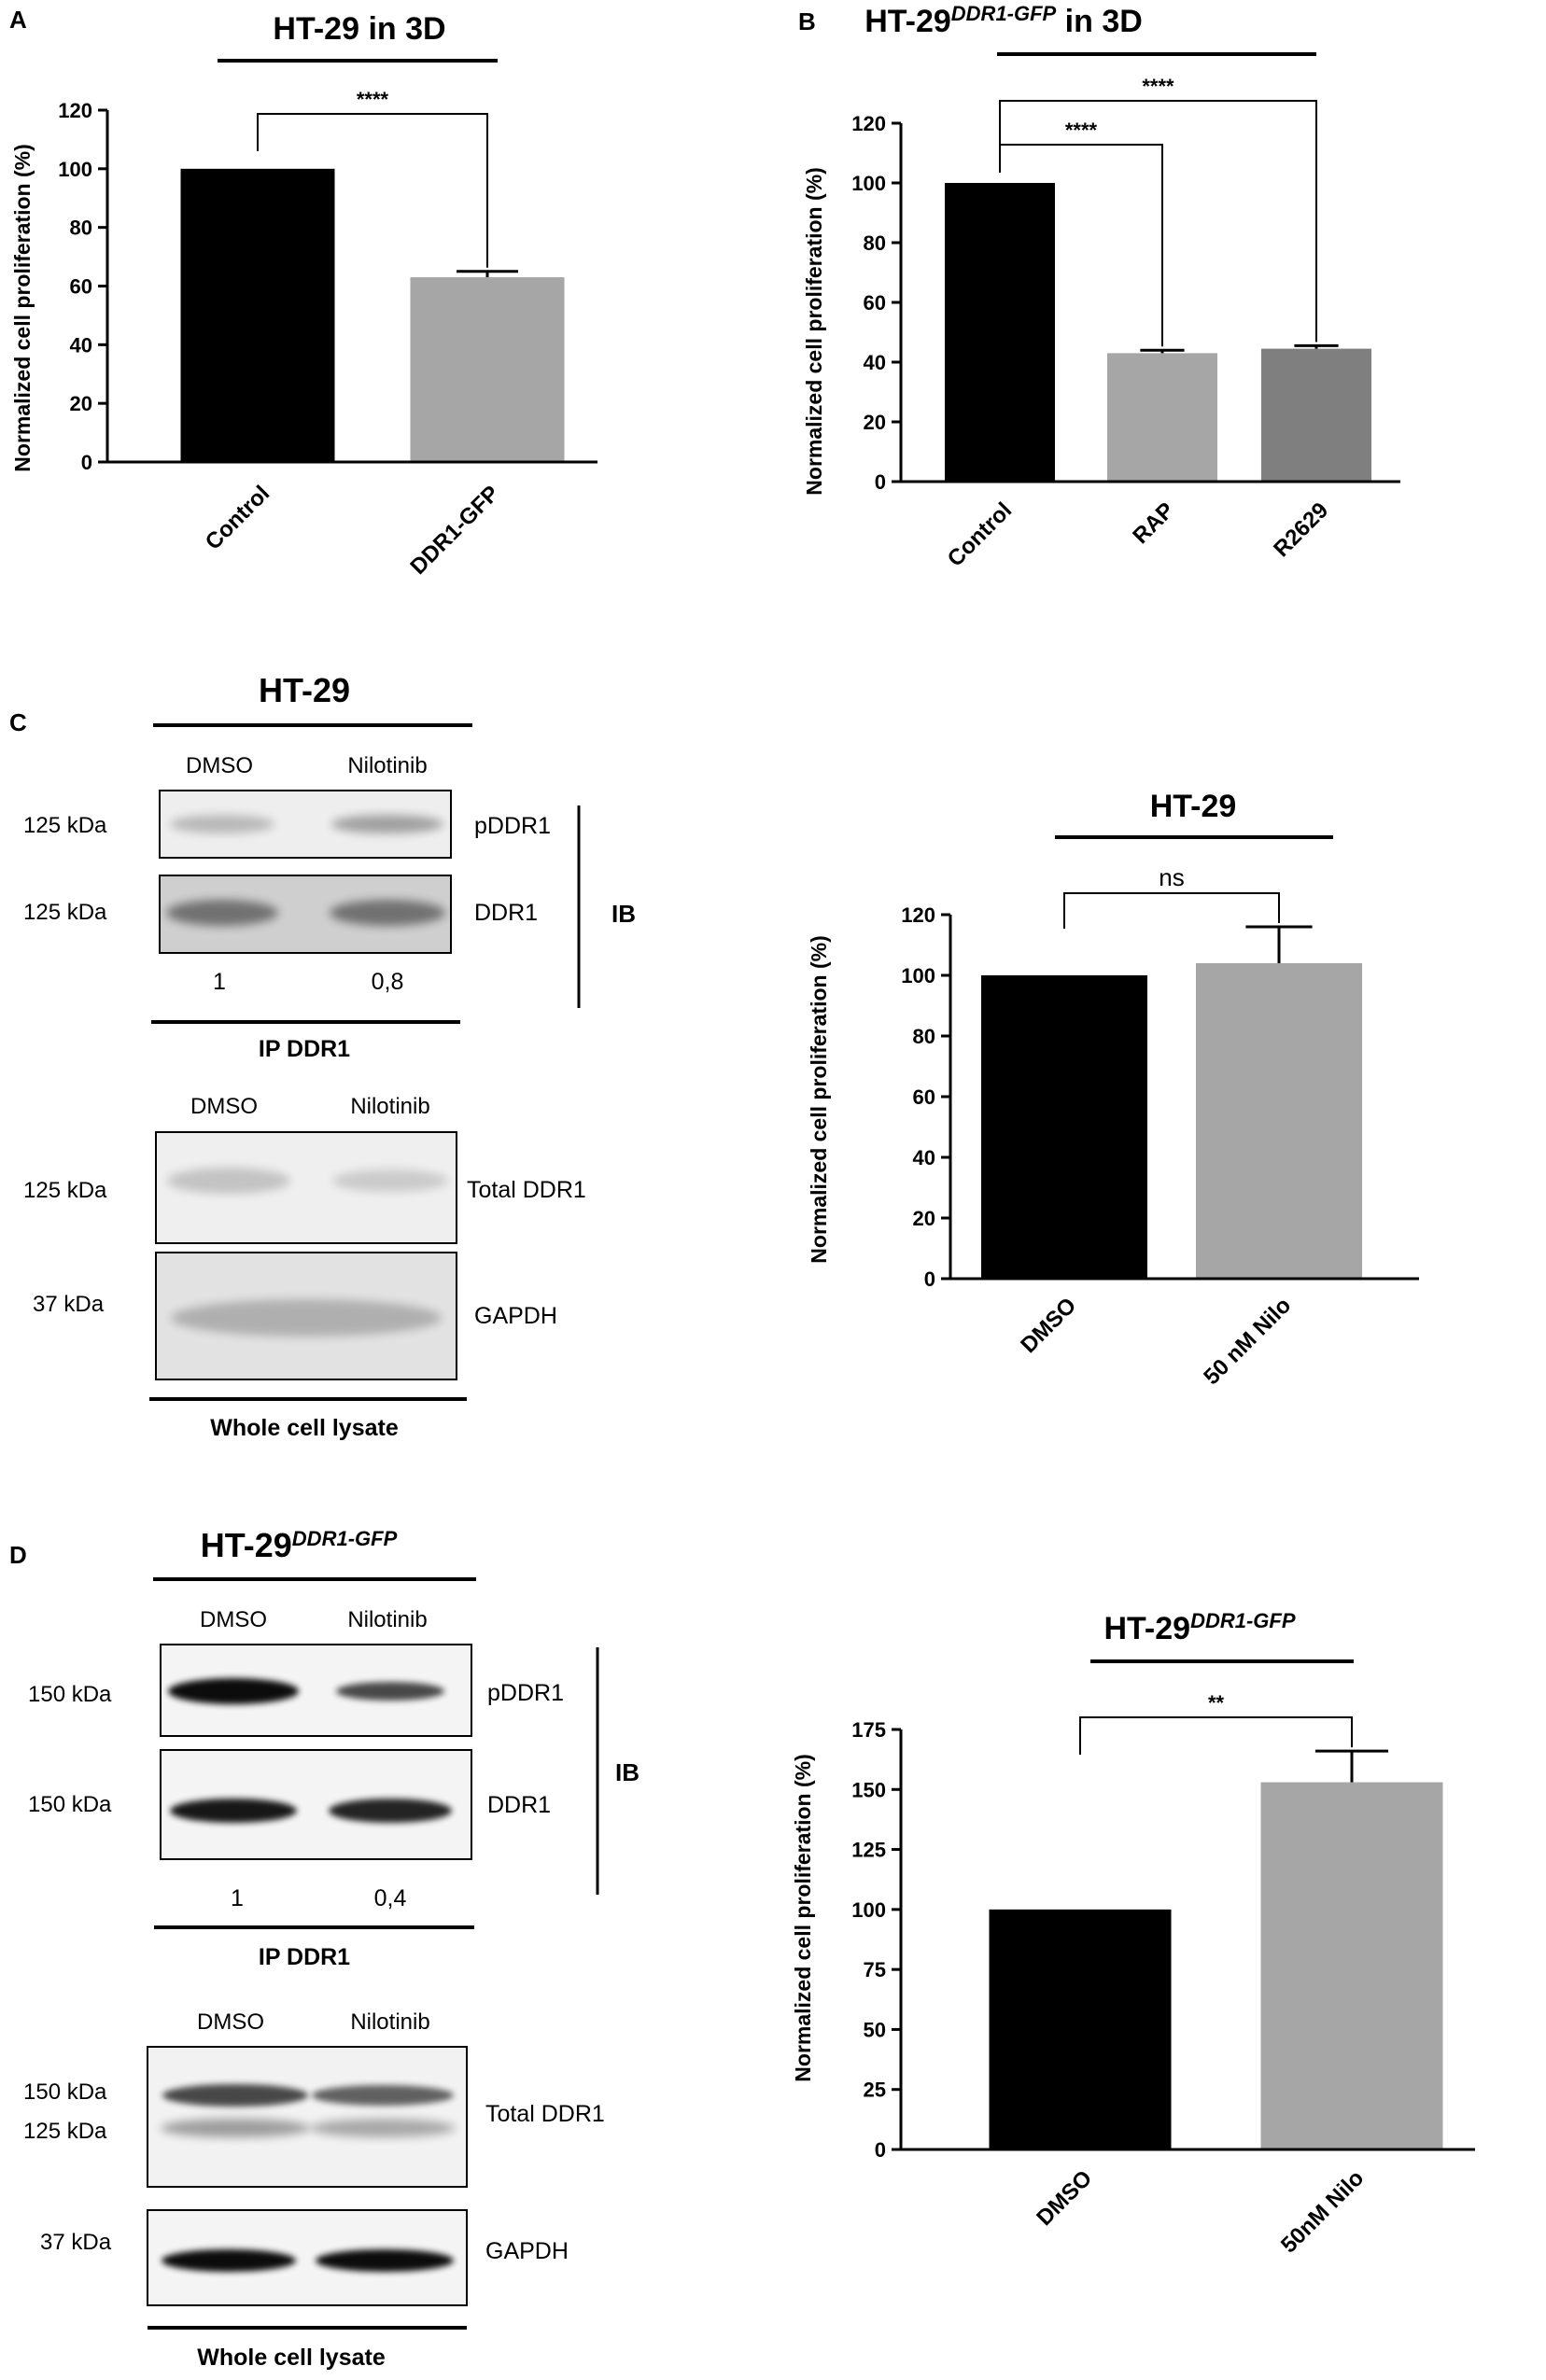  I want to click on bar-rap, so click(1162, 417).